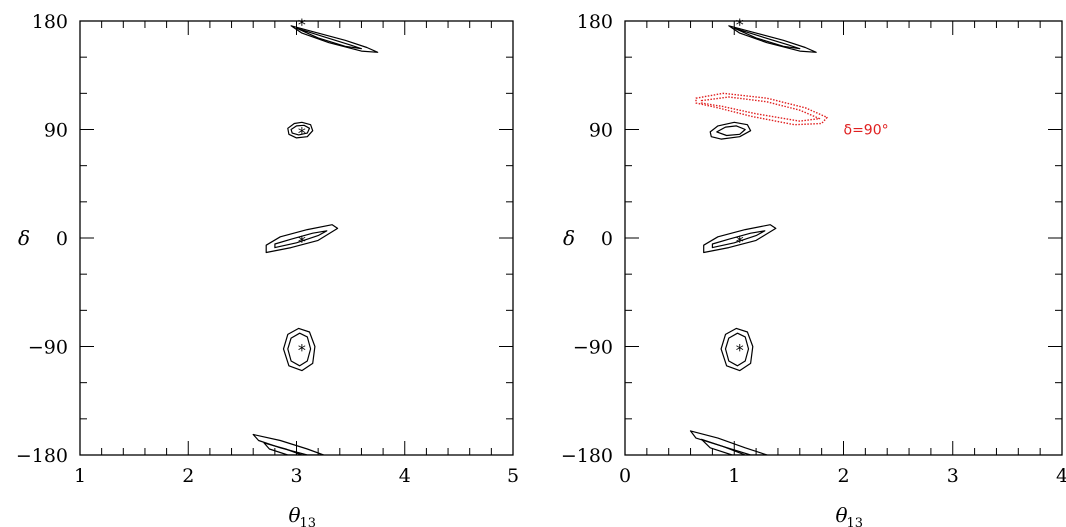 This screenshot has height=527, width=1066. Describe the element at coordinates (625, 476) in the screenshot. I see `x-tick-label: 0` at that location.